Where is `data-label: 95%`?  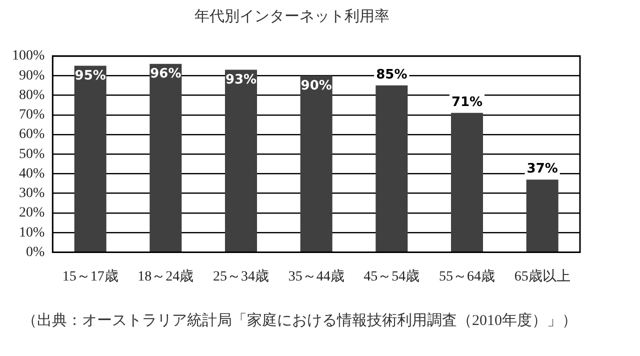
data-label: 95% is located at coordinates (90, 76).